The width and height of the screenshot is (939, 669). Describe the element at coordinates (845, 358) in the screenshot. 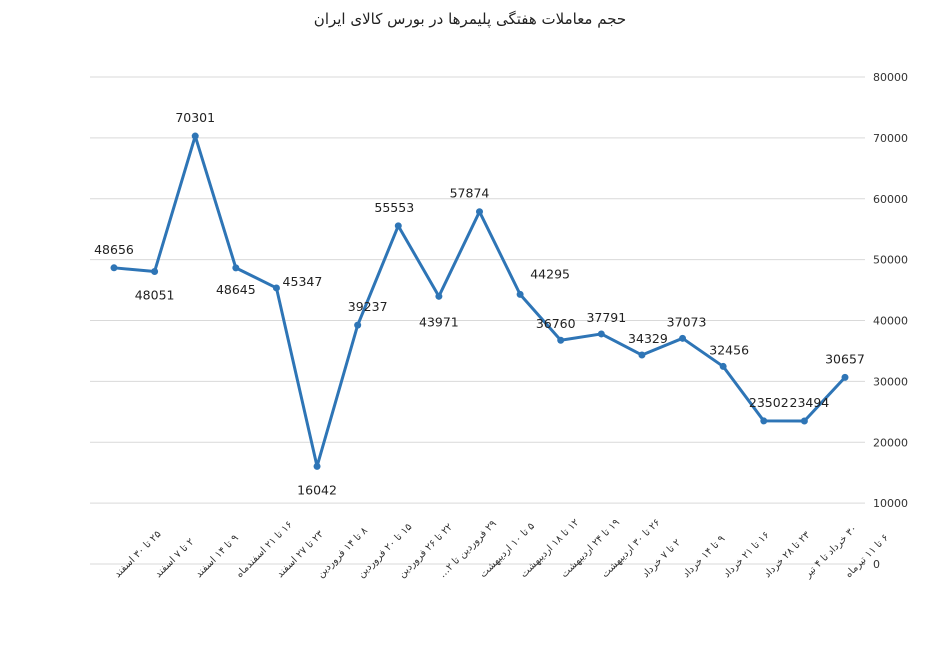

I see `data-label: 30657` at that location.